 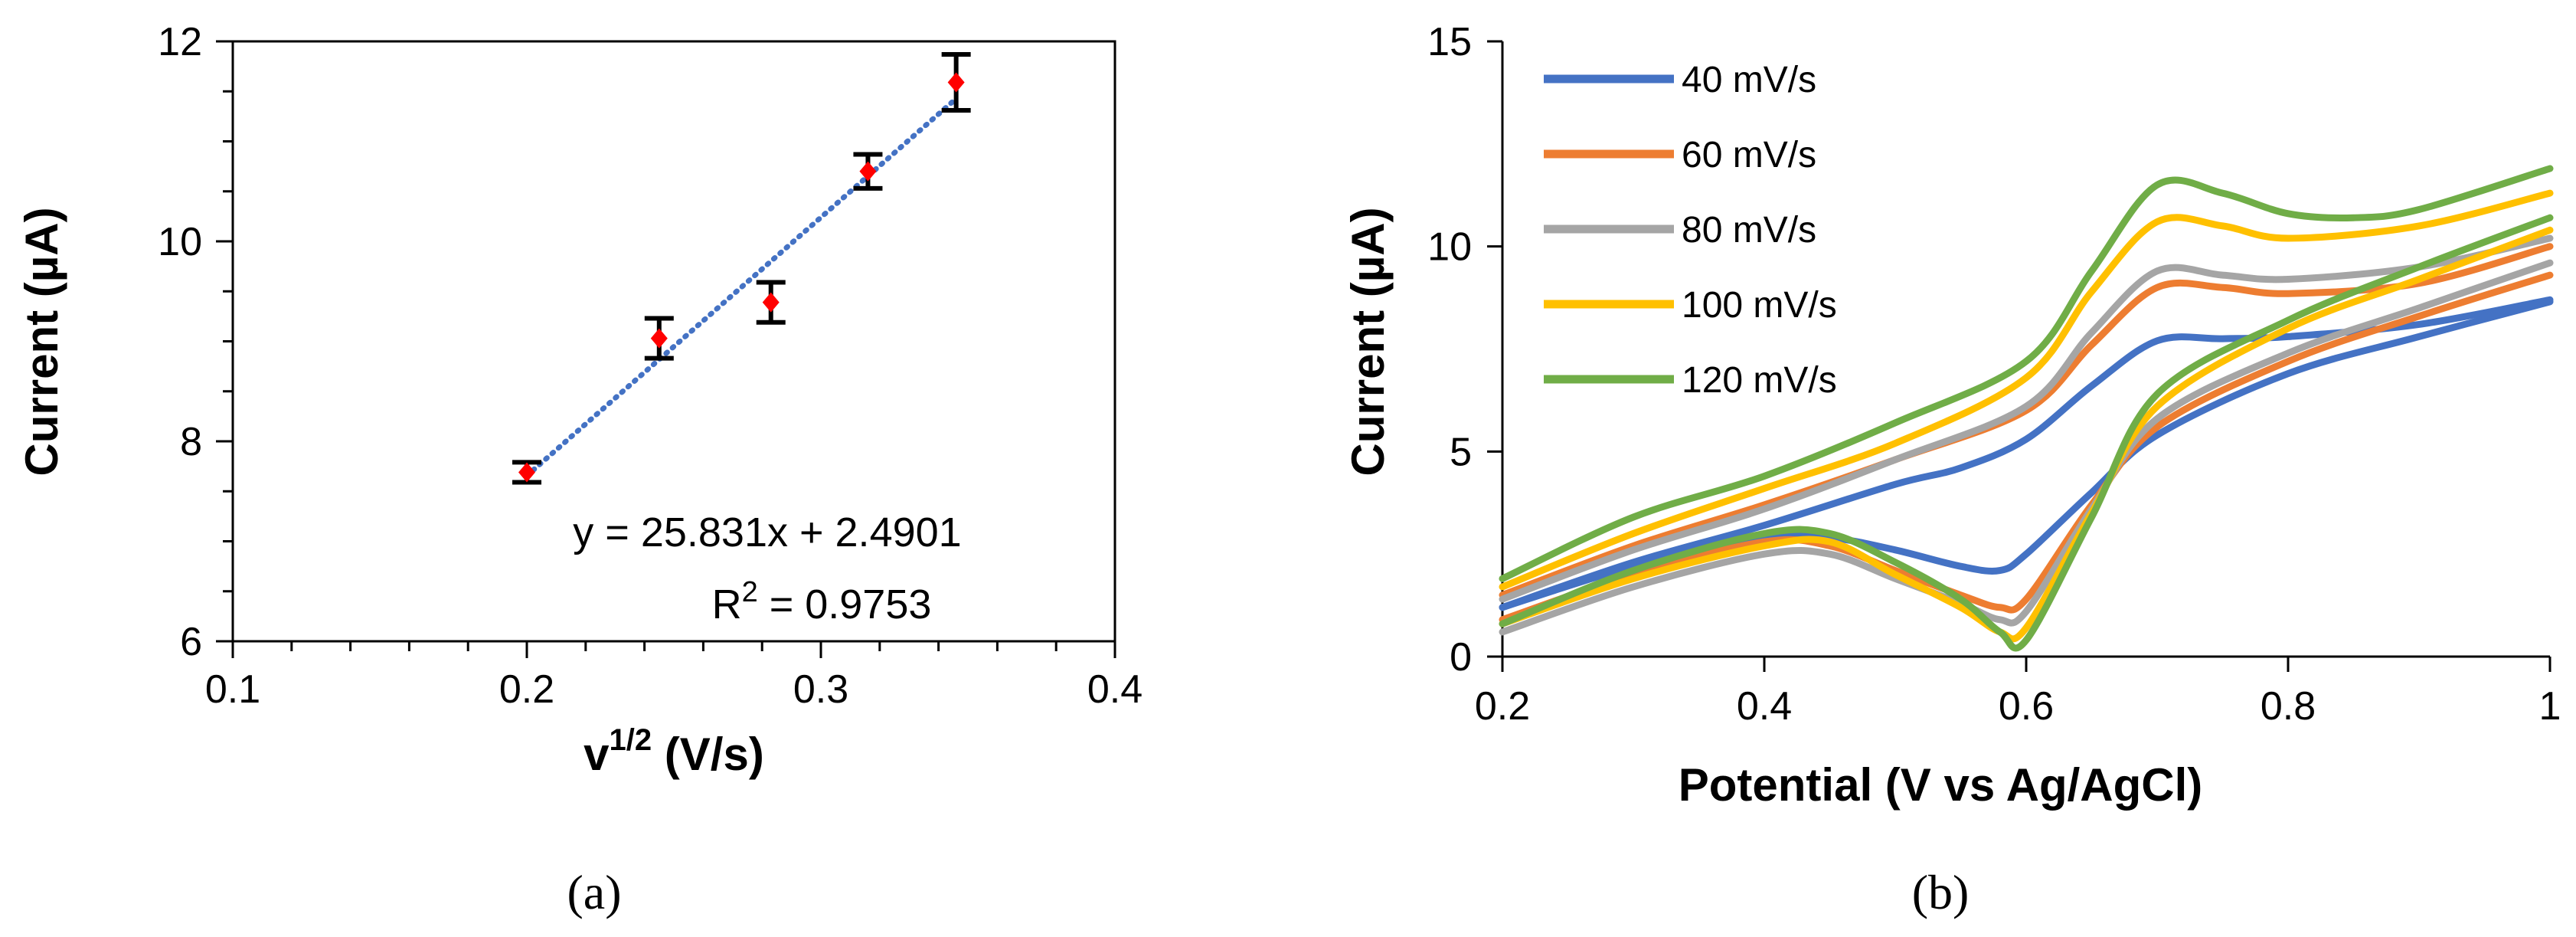 I want to click on panel-b-legend-item: 40 mV/s, so click(x=1680, y=80).